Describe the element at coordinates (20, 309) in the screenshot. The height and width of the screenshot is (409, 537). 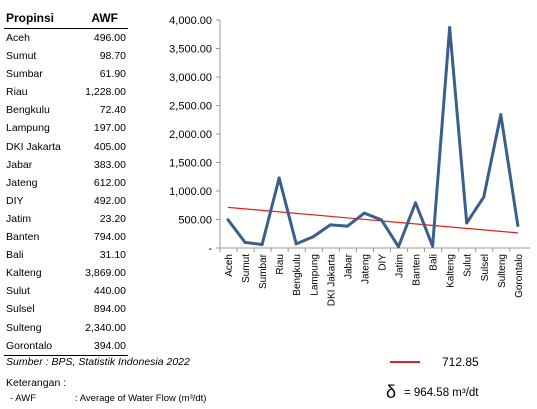
I see `province-name: Sulsel` at that location.